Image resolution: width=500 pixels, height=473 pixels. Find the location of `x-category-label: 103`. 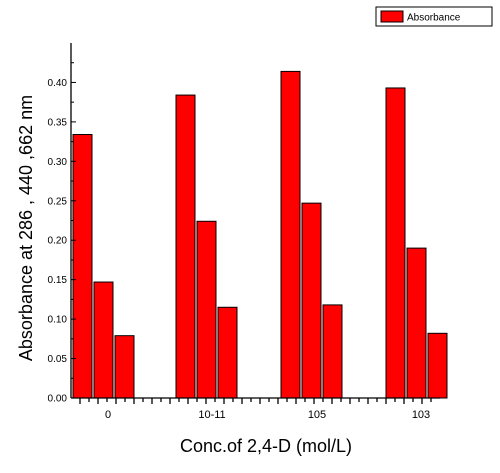

x-category-label: 103 is located at coordinates (421, 415).